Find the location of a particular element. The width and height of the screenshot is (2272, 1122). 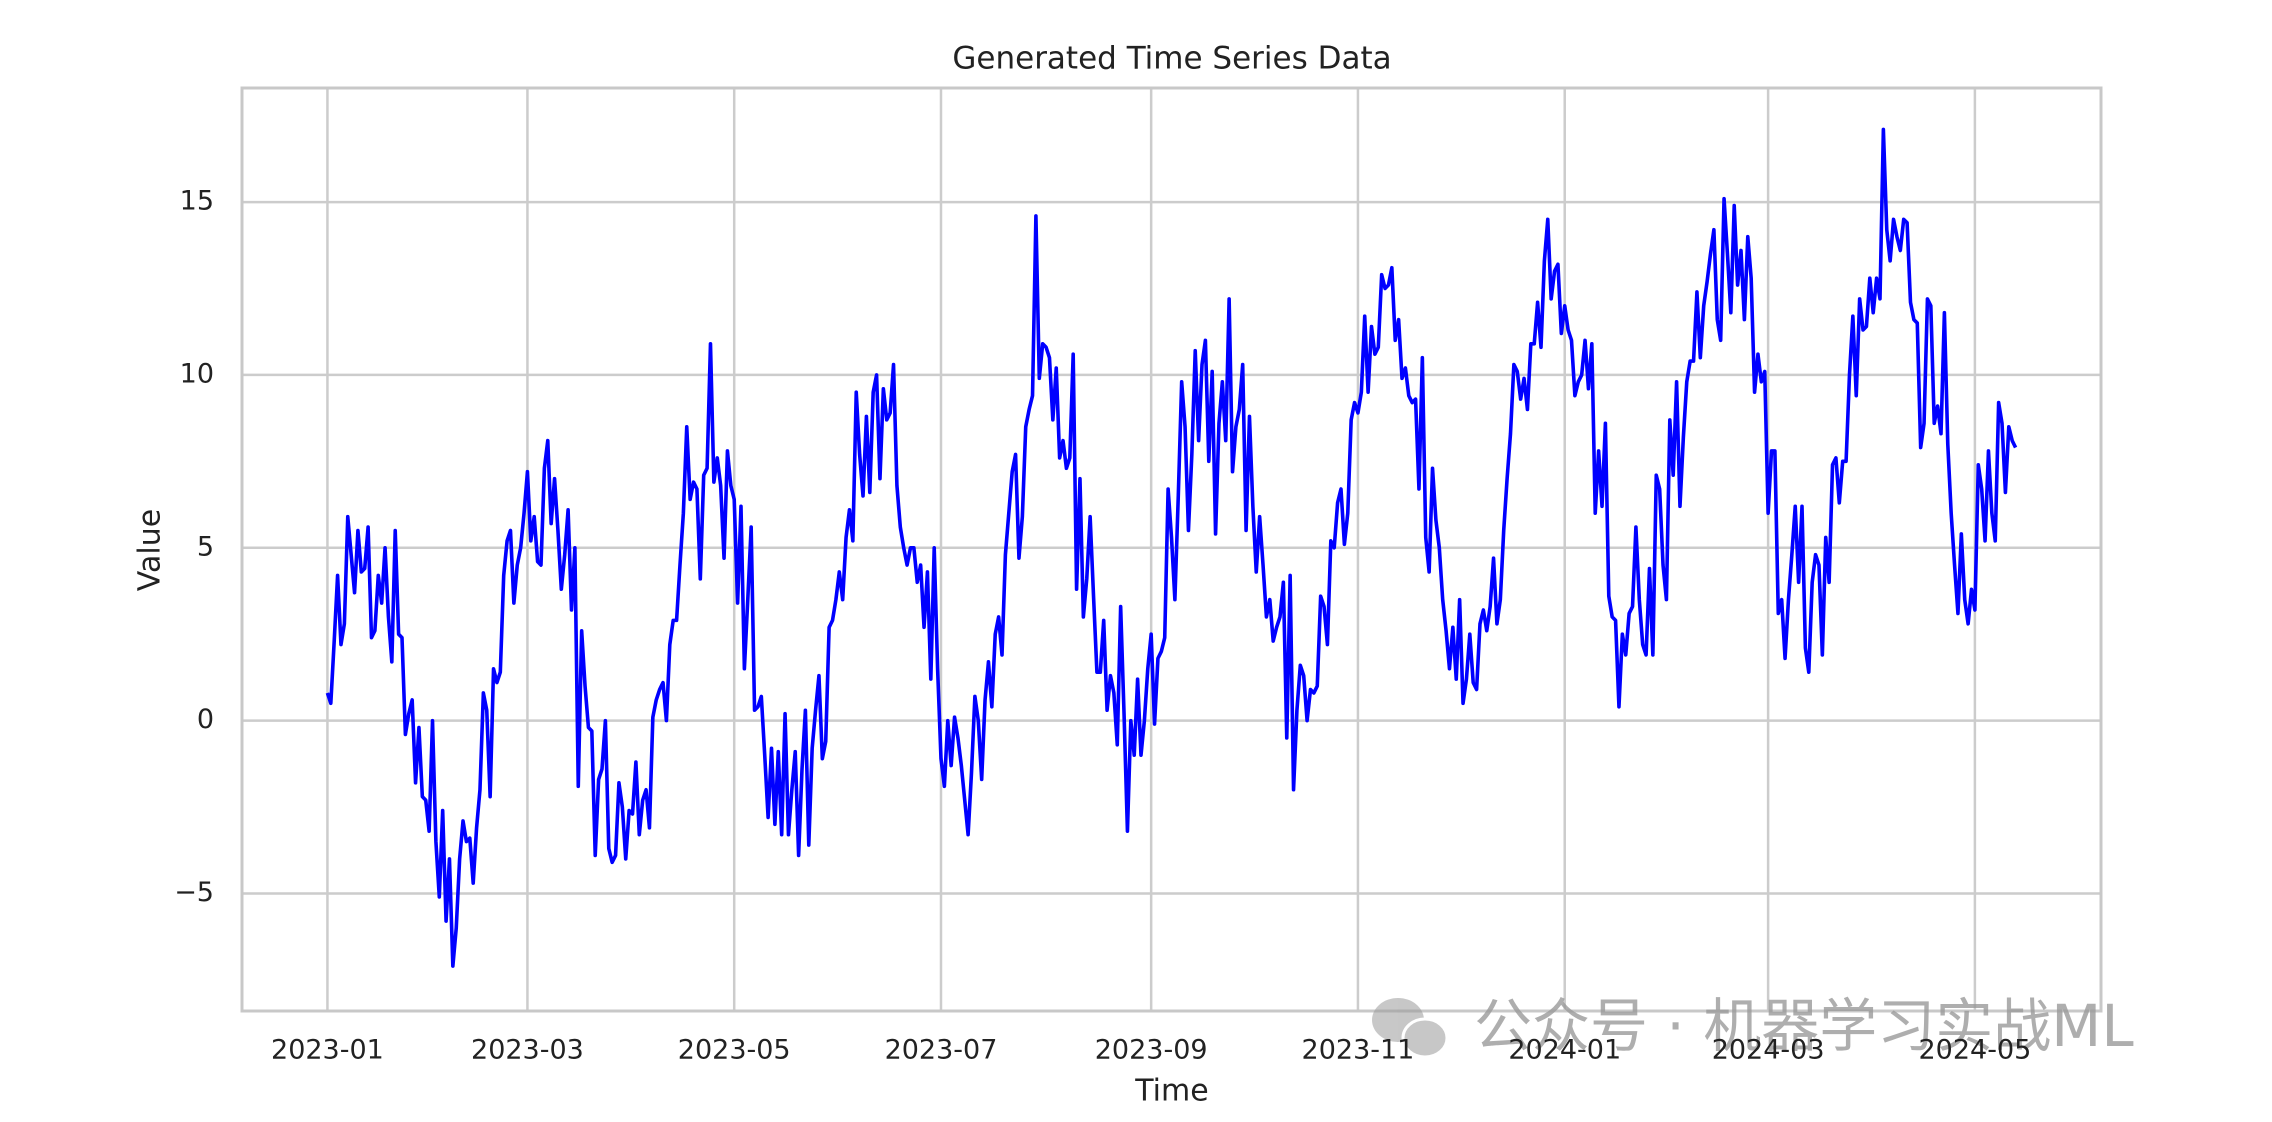

y-tick-label: 10 is located at coordinates (197, 373).